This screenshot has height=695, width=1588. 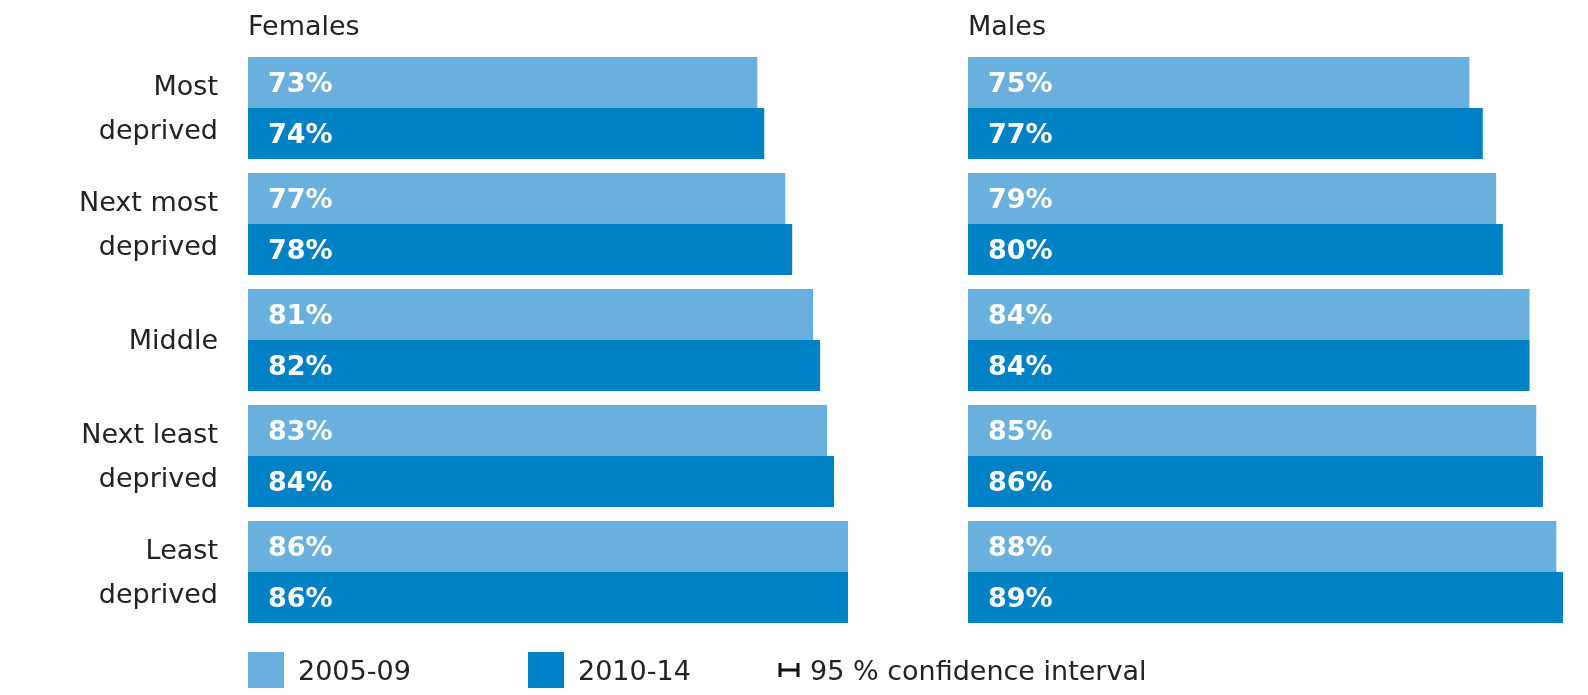 I want to click on data-label: 74%, so click(x=300, y=134).